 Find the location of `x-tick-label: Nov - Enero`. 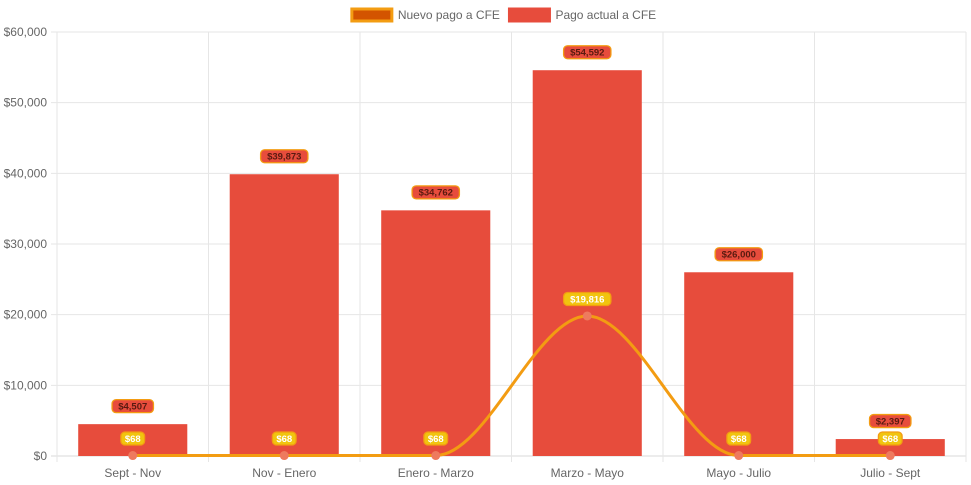

x-tick-label: Nov - Enero is located at coordinates (284, 473).